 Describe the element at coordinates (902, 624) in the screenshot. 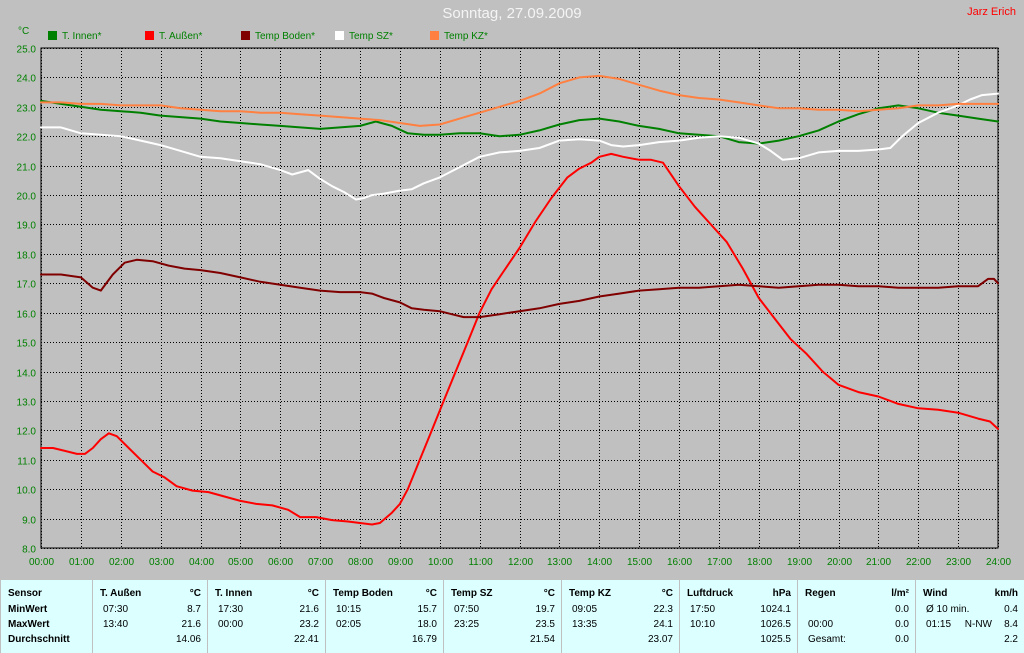

I see `stats-value: 0.0` at that location.